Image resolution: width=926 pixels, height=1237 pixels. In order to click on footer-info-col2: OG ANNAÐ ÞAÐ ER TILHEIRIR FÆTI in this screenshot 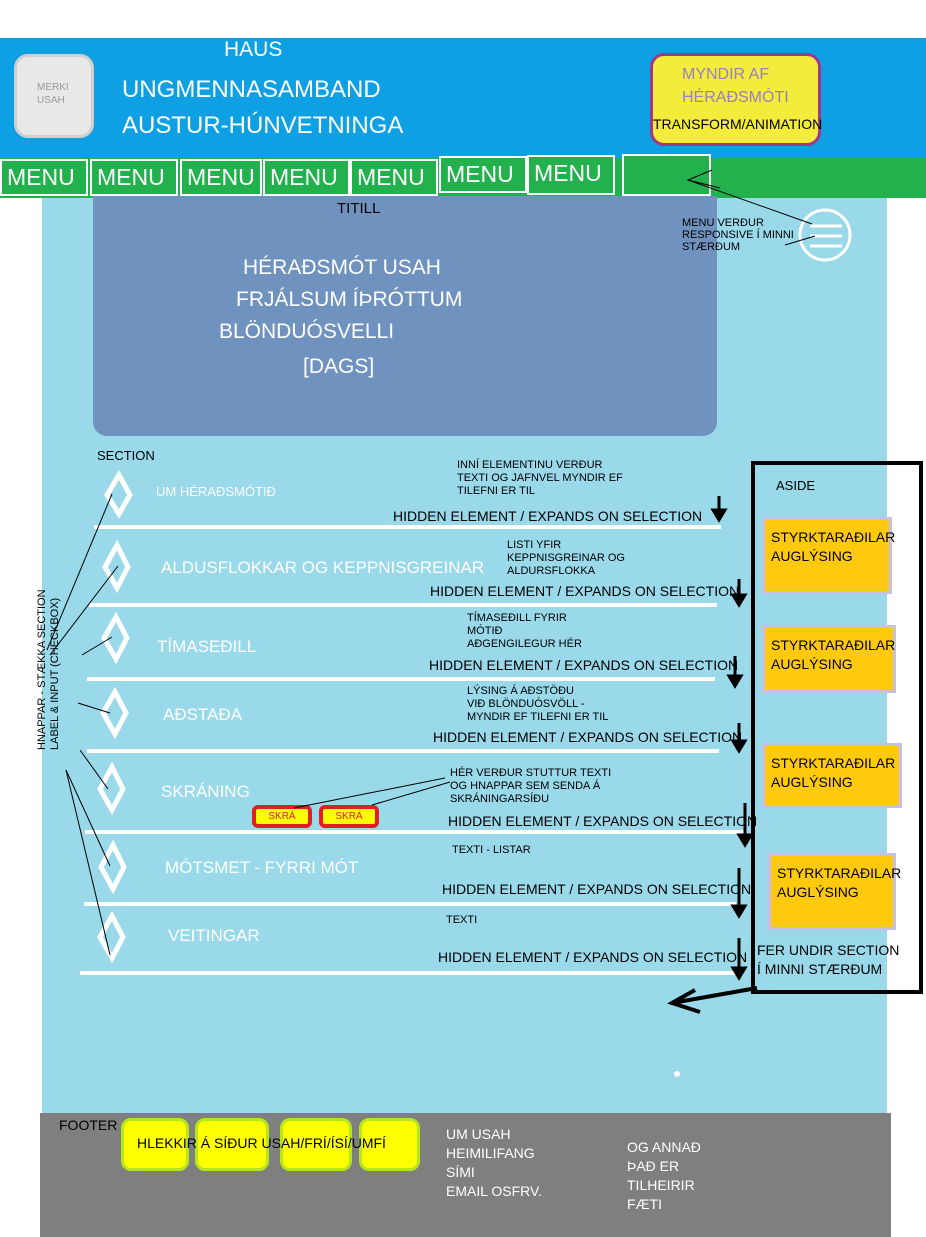, I will do `click(664, 1175)`.